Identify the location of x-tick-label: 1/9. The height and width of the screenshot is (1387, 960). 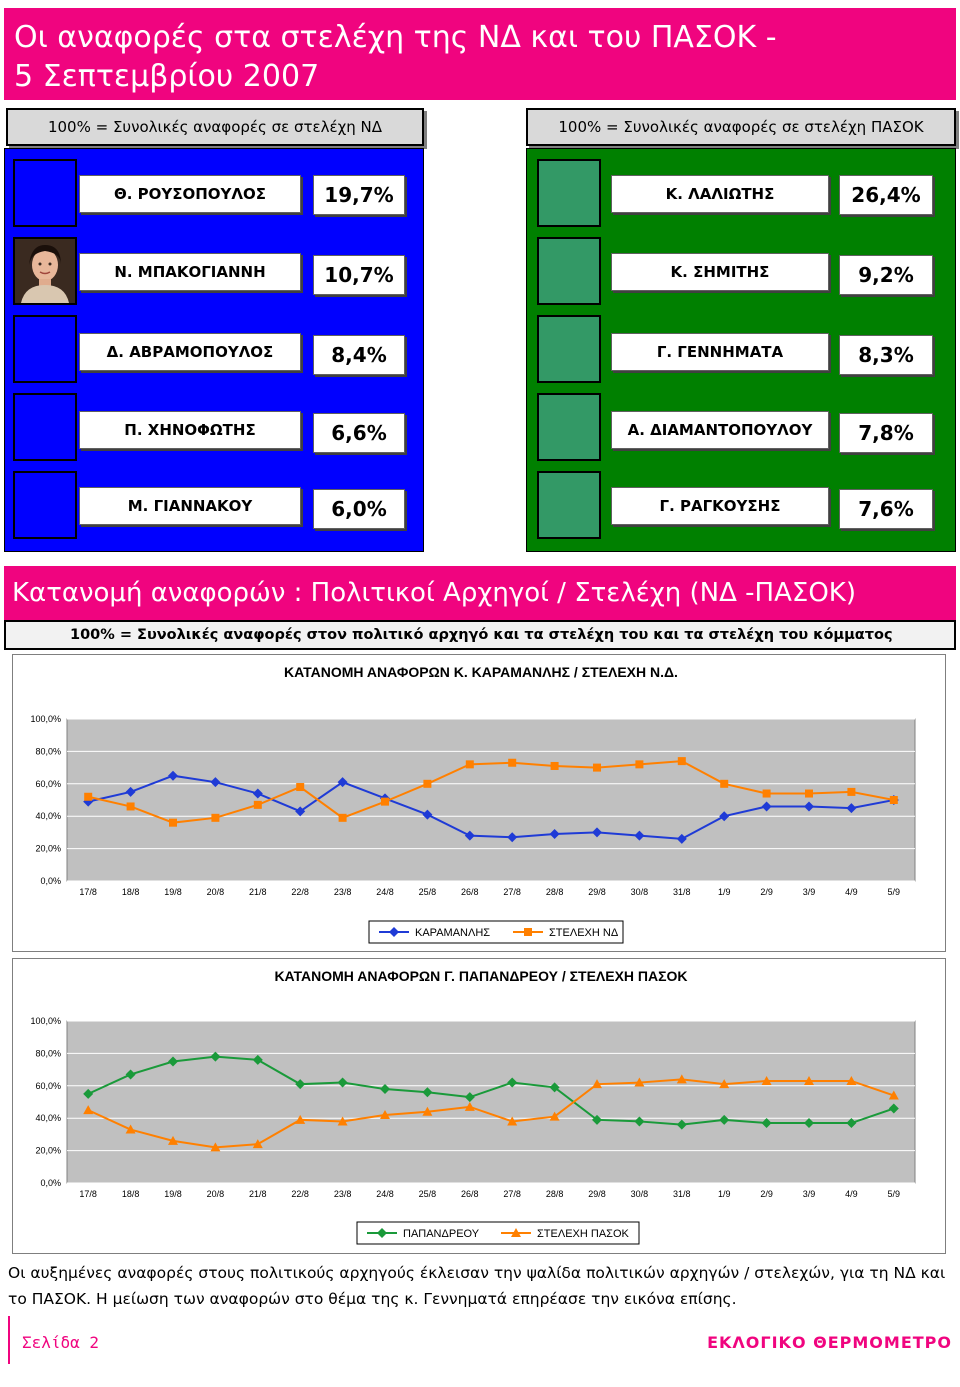
(724, 892).